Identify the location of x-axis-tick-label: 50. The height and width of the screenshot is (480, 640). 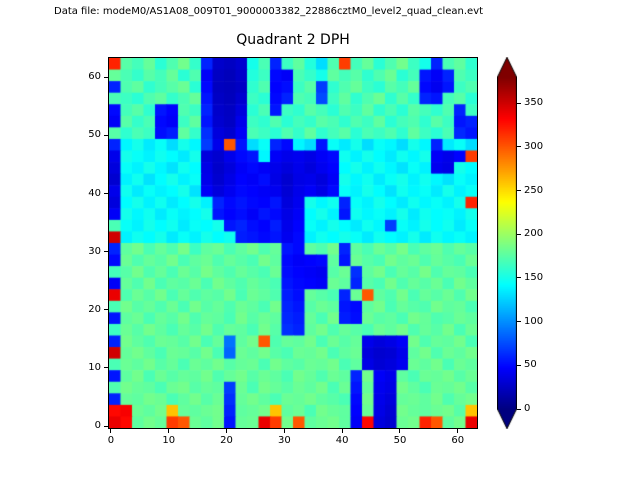
(400, 440).